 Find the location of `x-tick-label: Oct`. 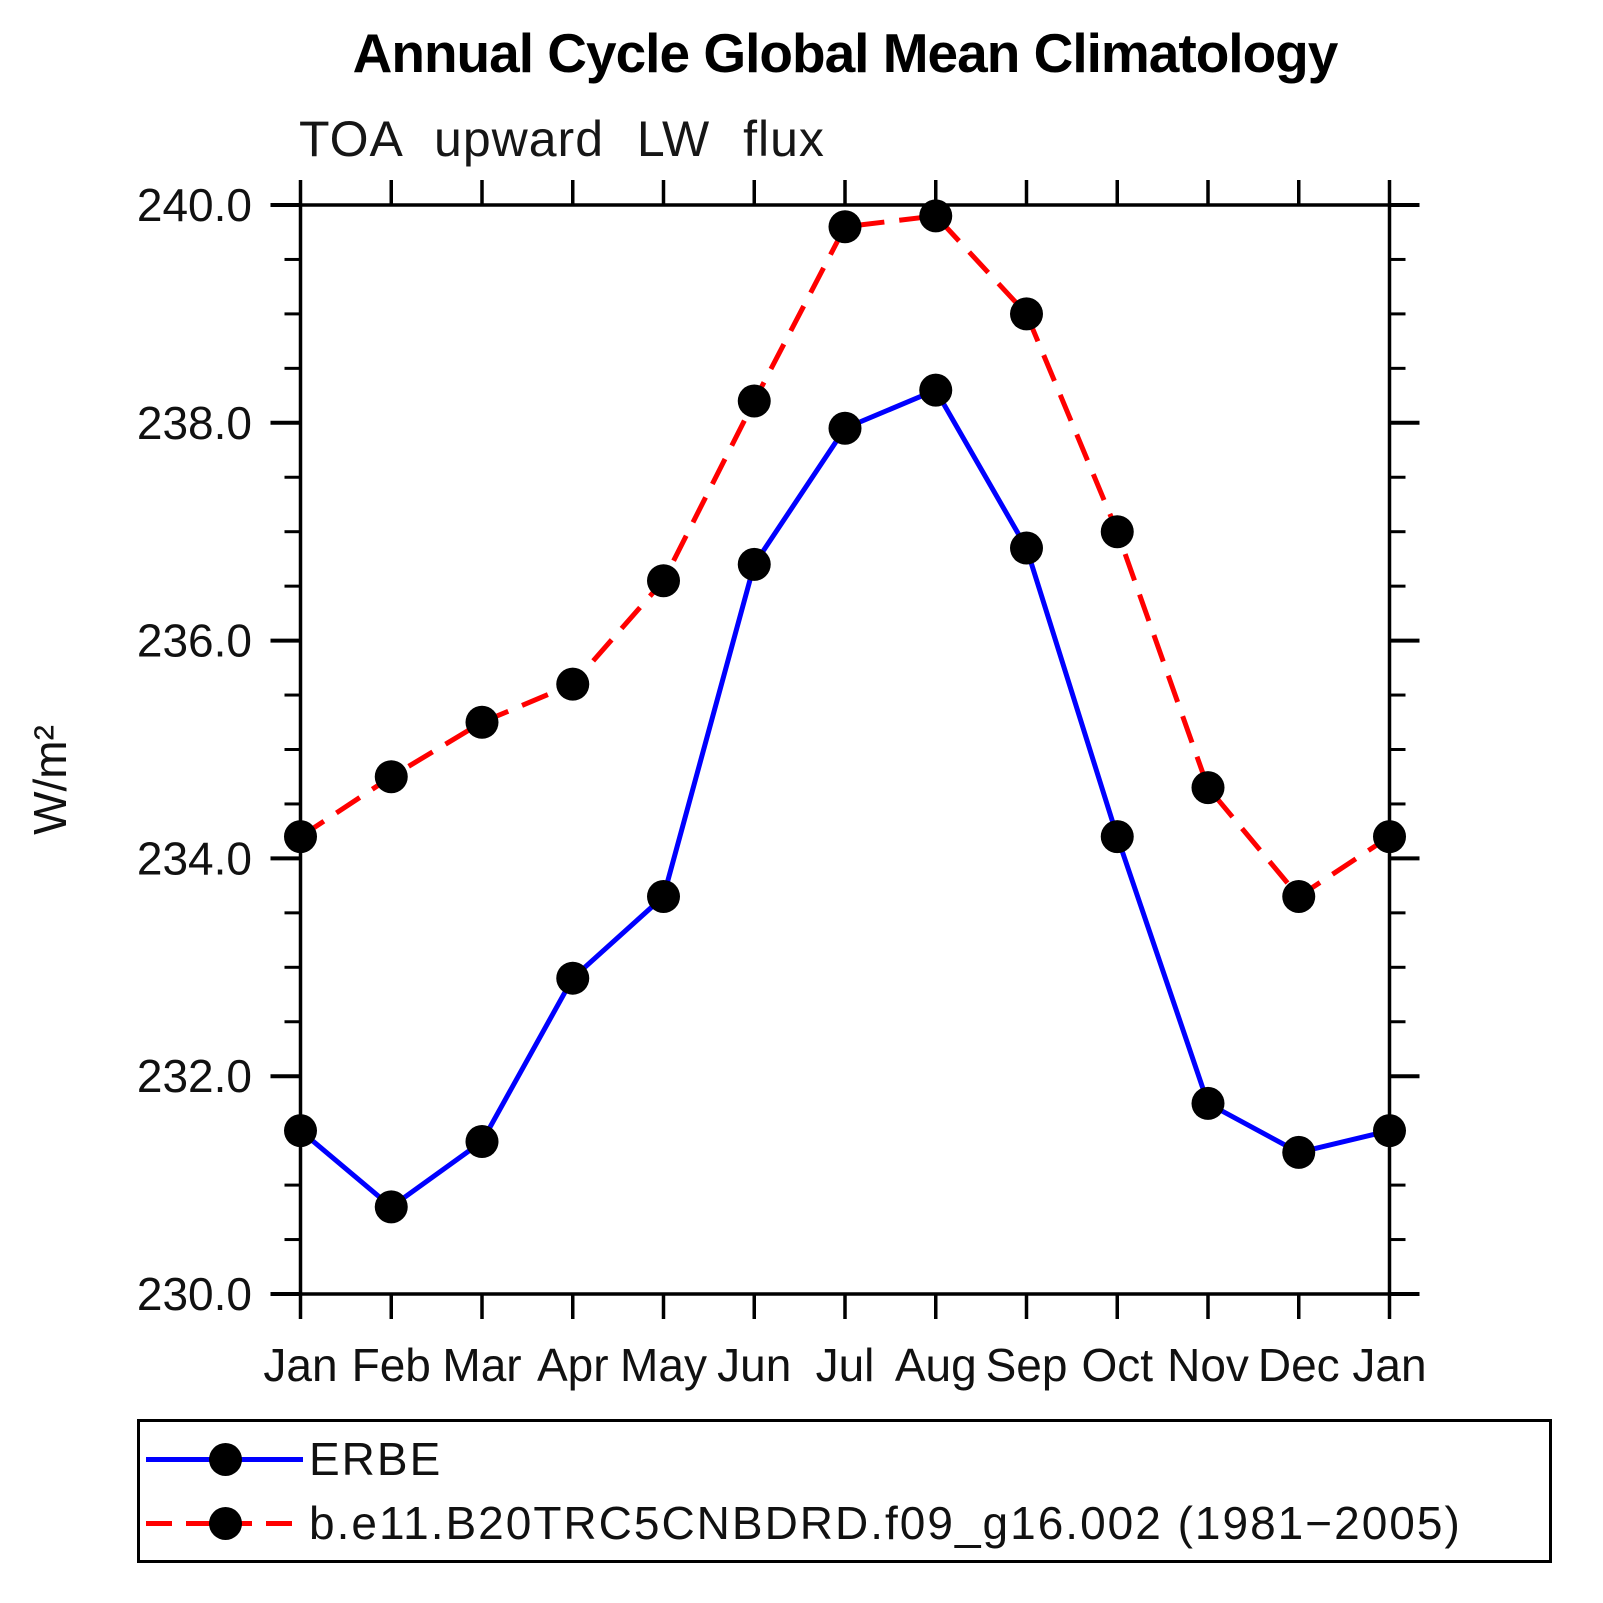

x-tick-label: Oct is located at coordinates (1117, 1365).